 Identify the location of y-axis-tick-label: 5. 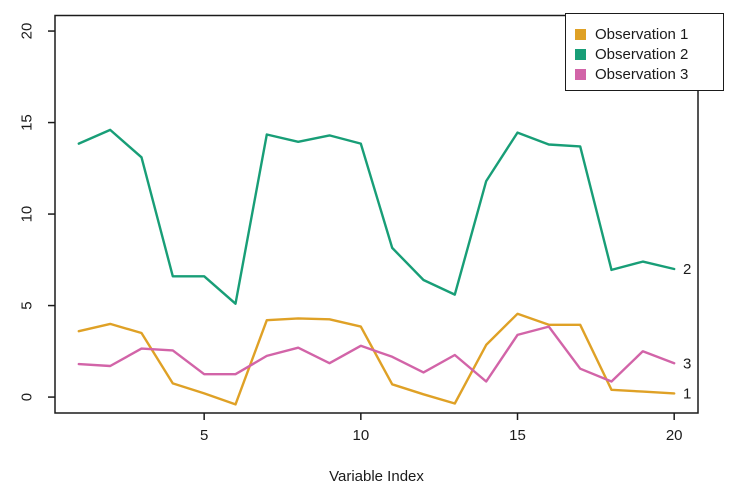
(26, 305).